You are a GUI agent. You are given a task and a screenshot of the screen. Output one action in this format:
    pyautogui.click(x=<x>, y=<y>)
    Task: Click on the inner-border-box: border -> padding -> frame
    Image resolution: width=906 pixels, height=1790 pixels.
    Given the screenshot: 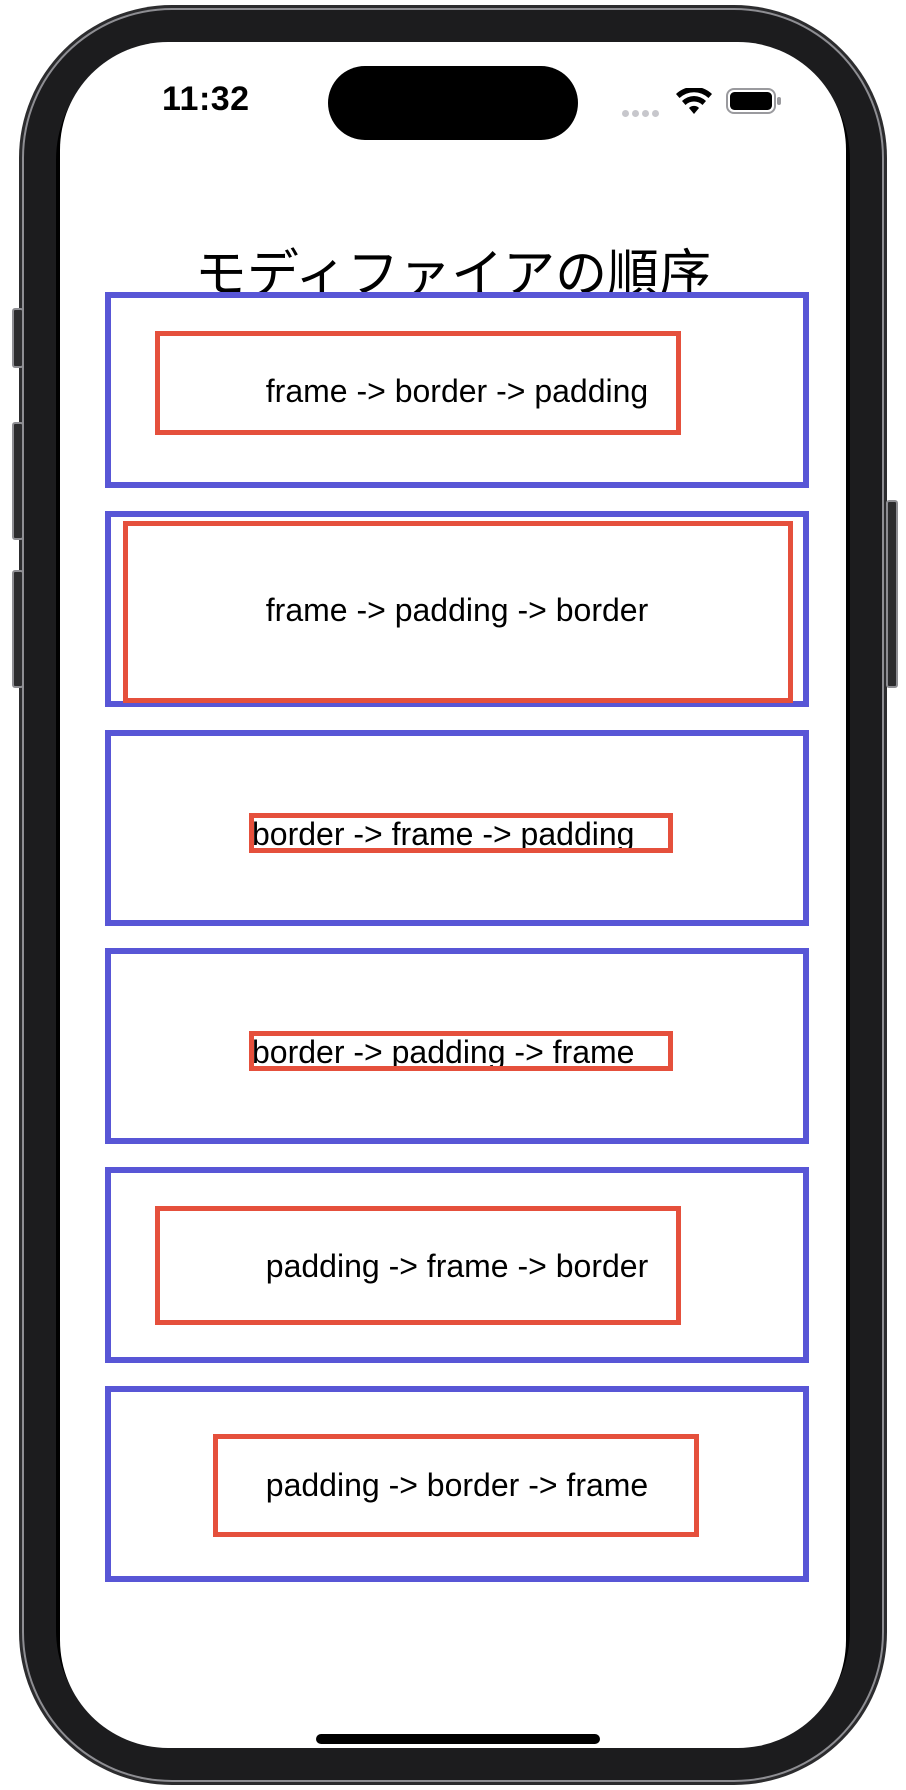 What is the action you would take?
    pyautogui.click(x=461, y=1051)
    